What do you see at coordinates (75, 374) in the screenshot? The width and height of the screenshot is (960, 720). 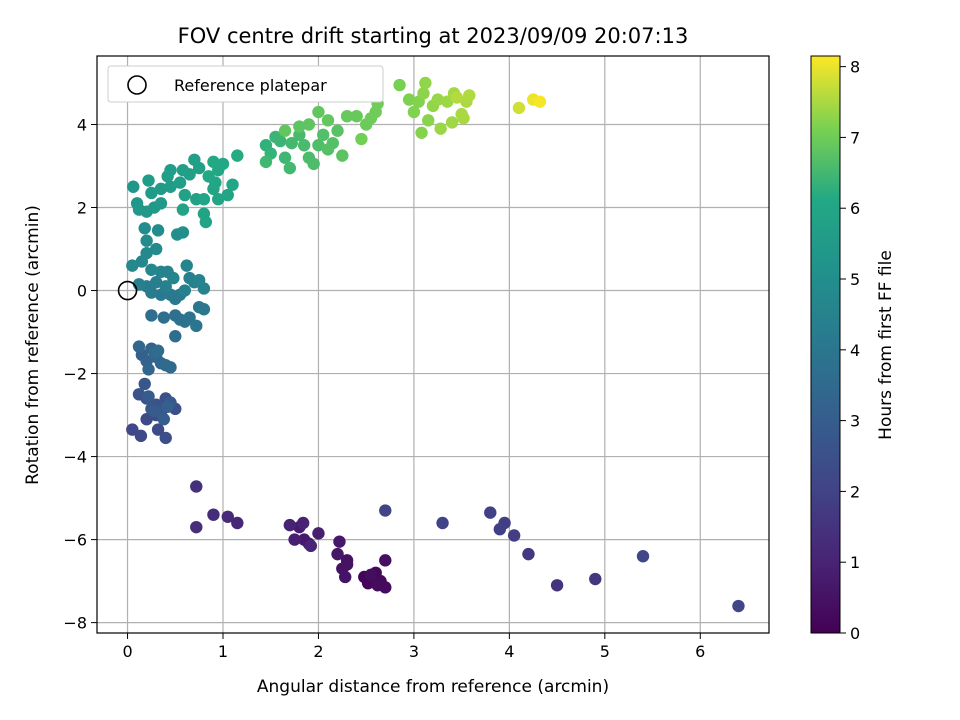 I see `y-tick-label: −2` at bounding box center [75, 374].